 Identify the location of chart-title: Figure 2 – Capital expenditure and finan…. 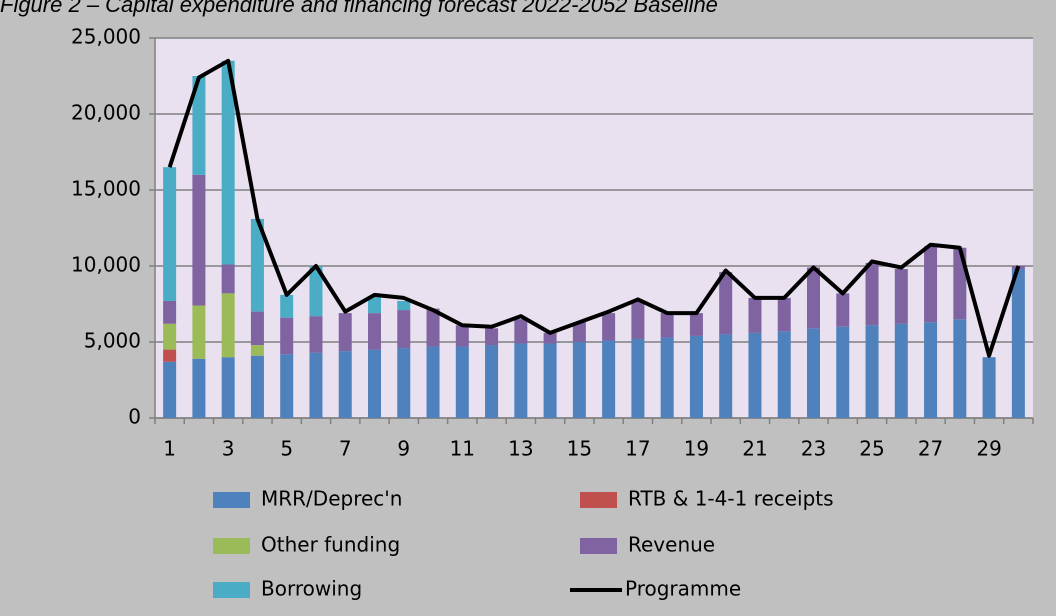
(359, 8).